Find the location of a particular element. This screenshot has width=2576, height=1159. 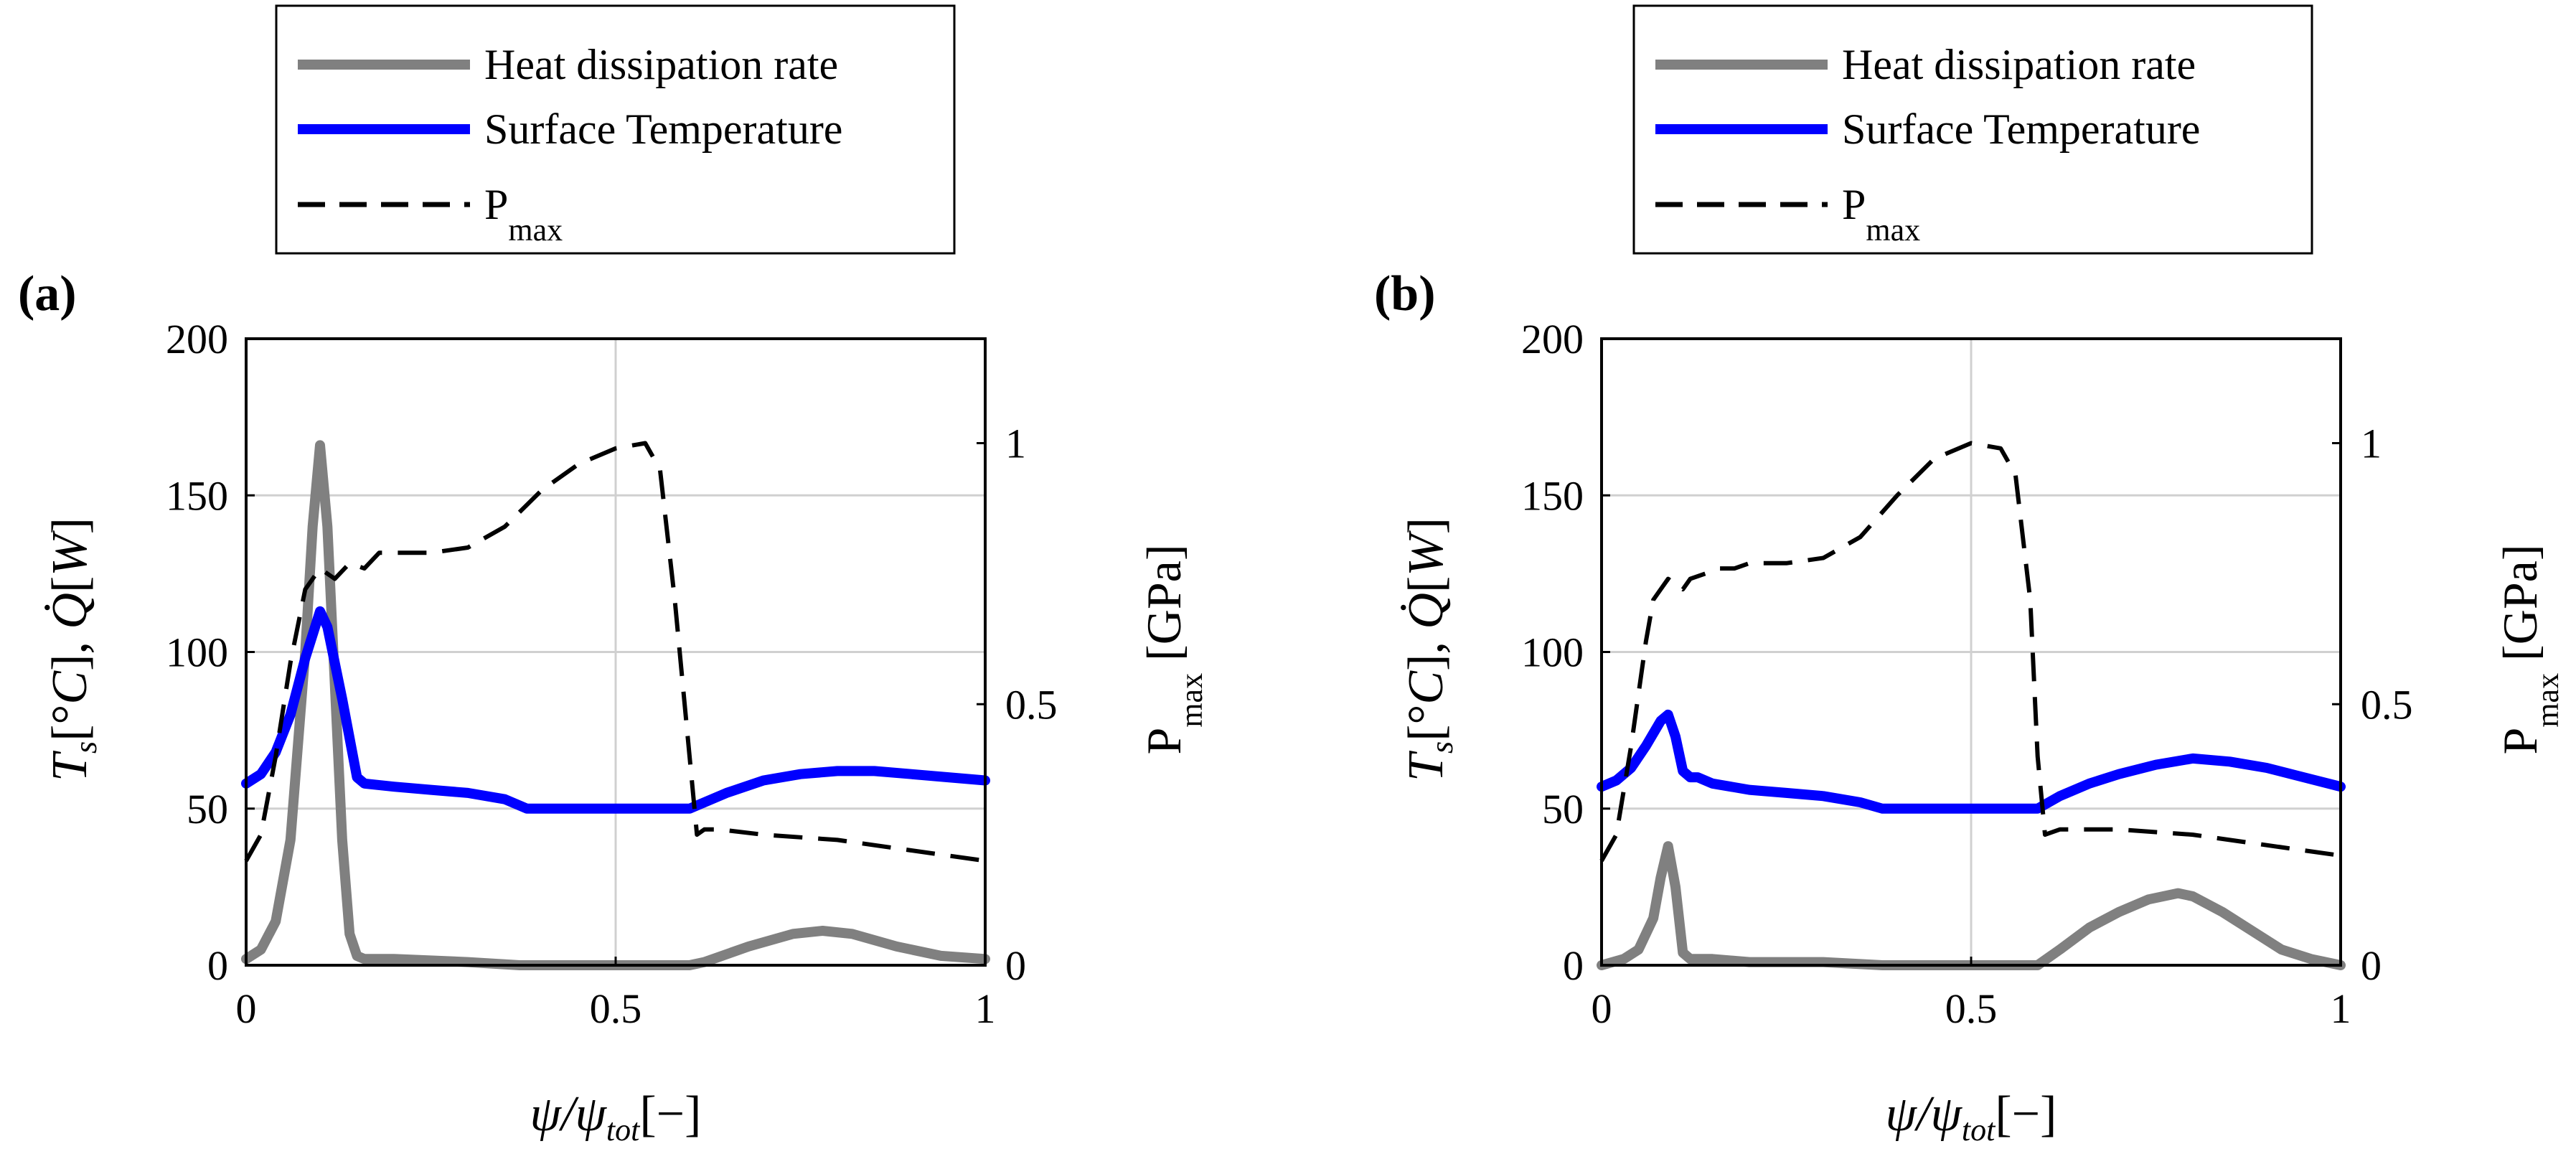

series-layer is located at coordinates (615, 705).